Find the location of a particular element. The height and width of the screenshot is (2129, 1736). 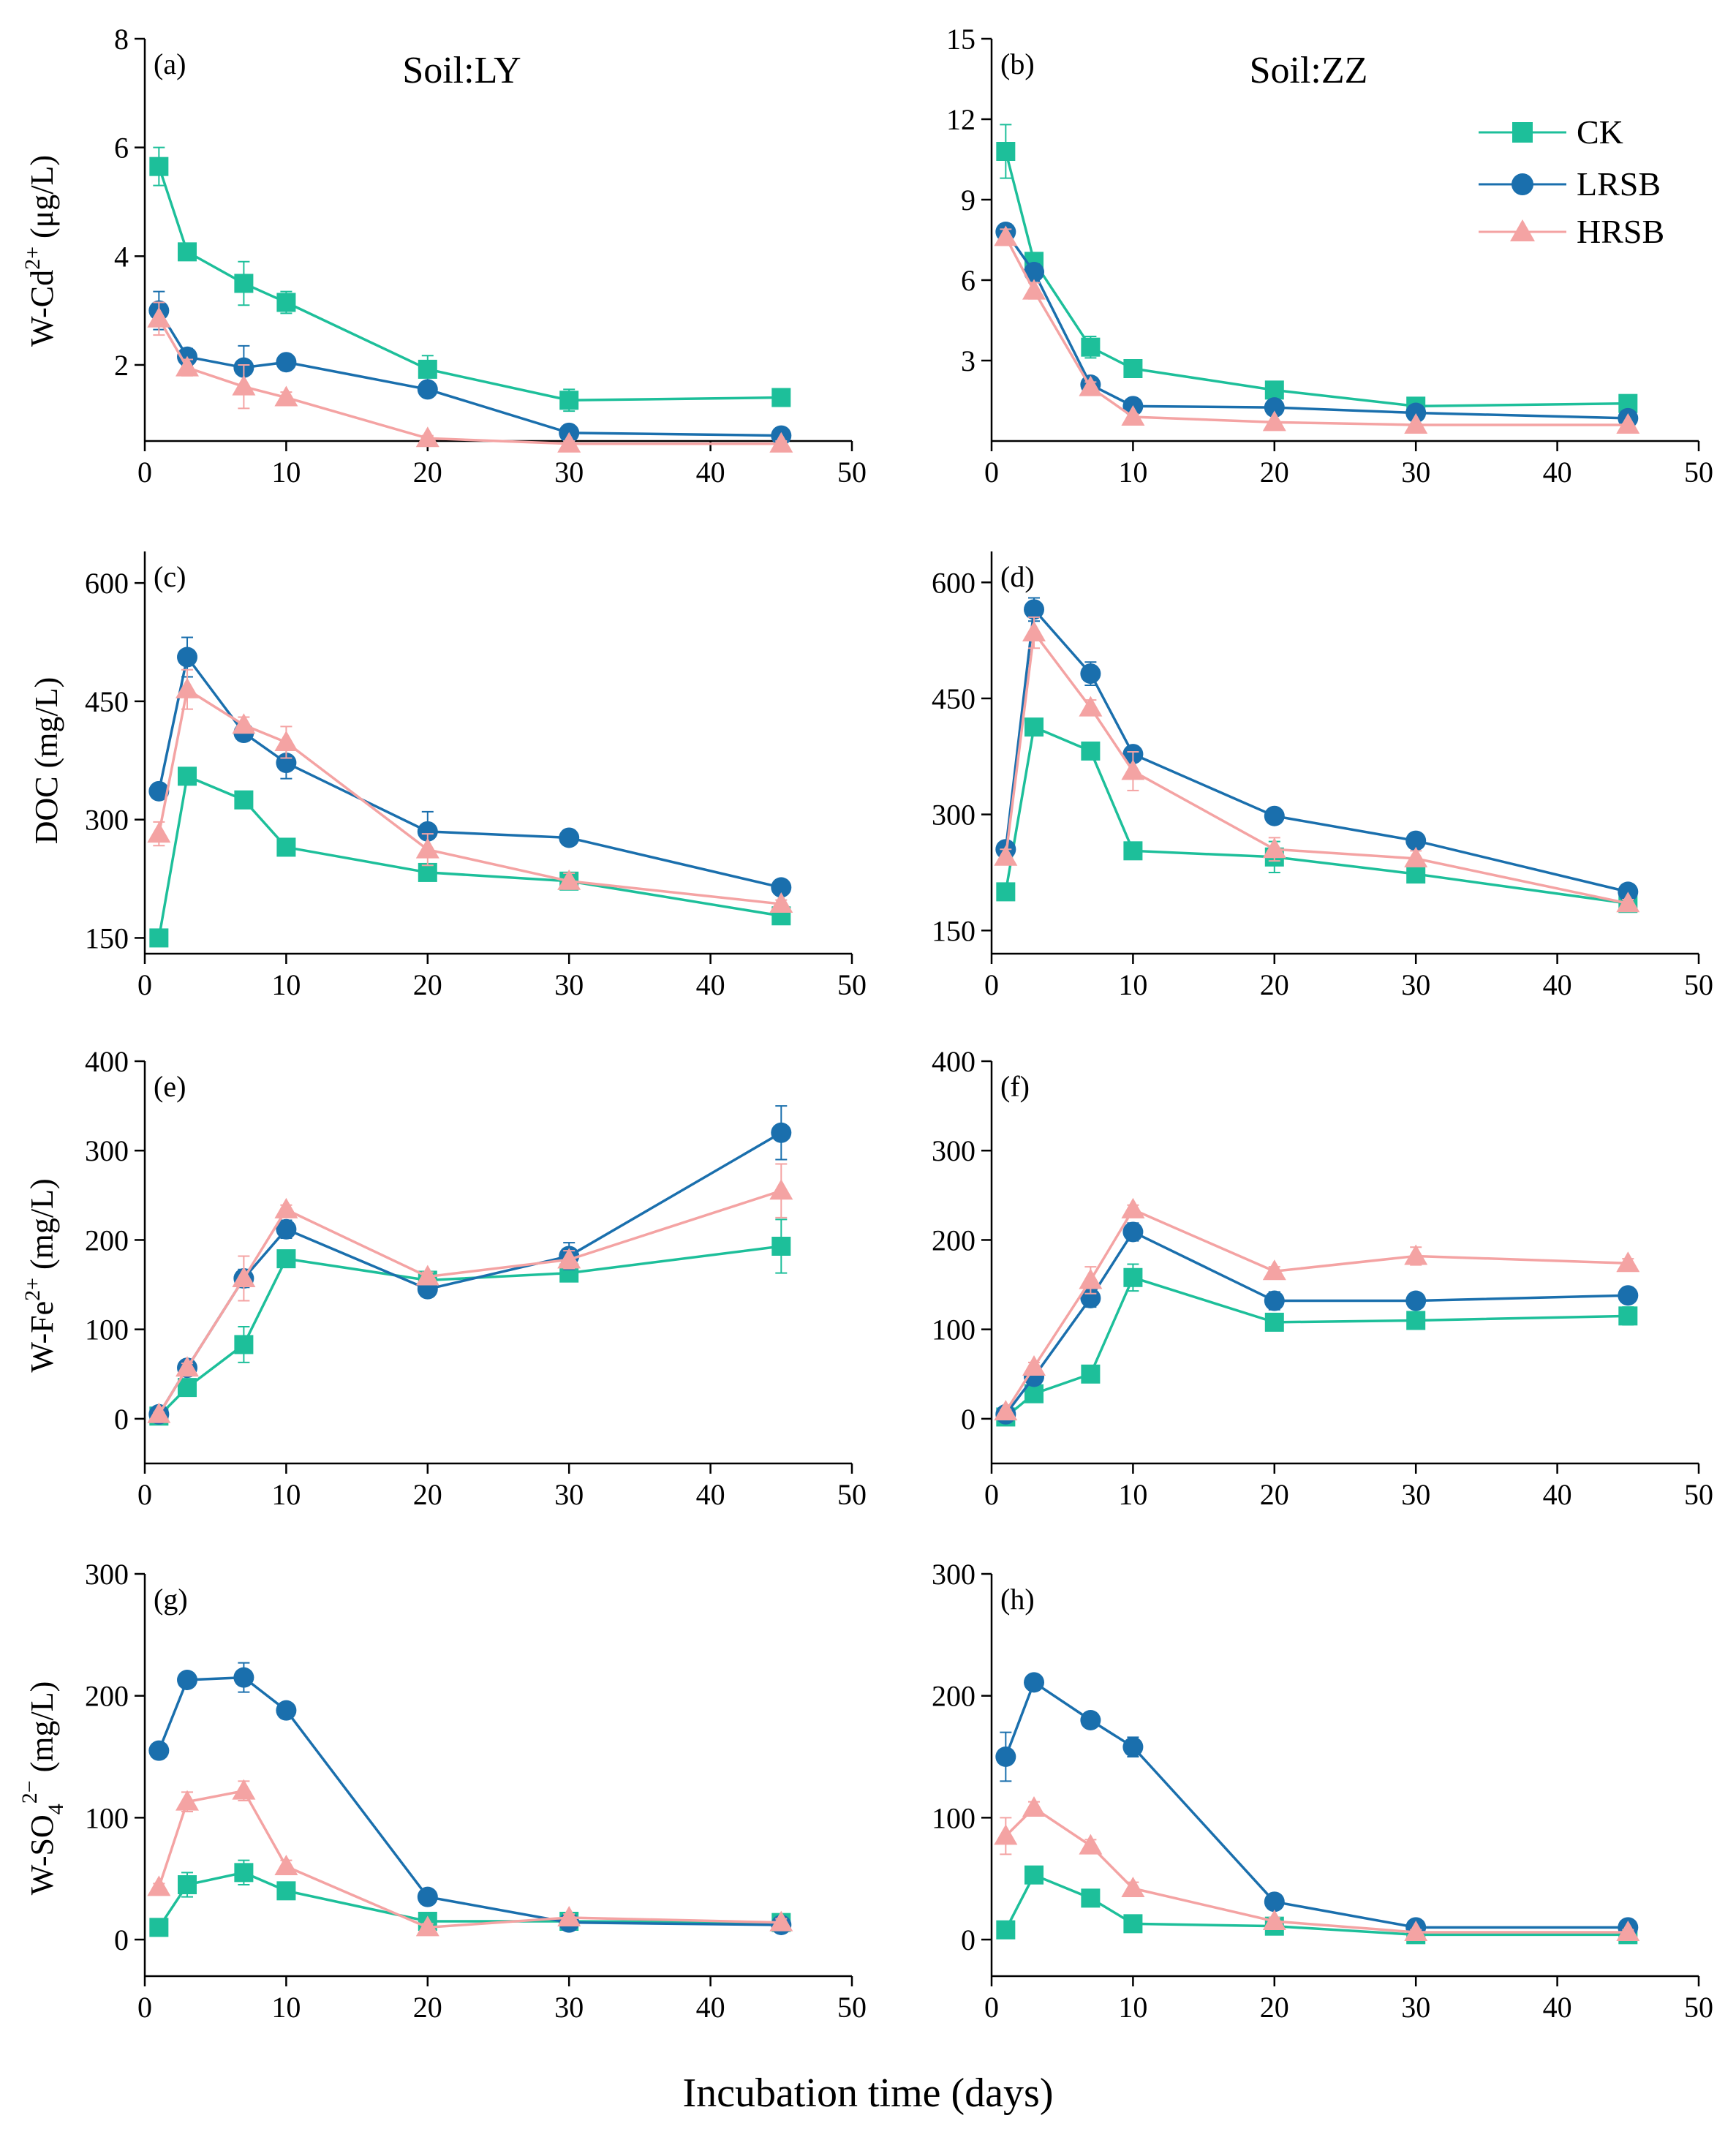

panel-label: (b) is located at coordinates (1017, 64).